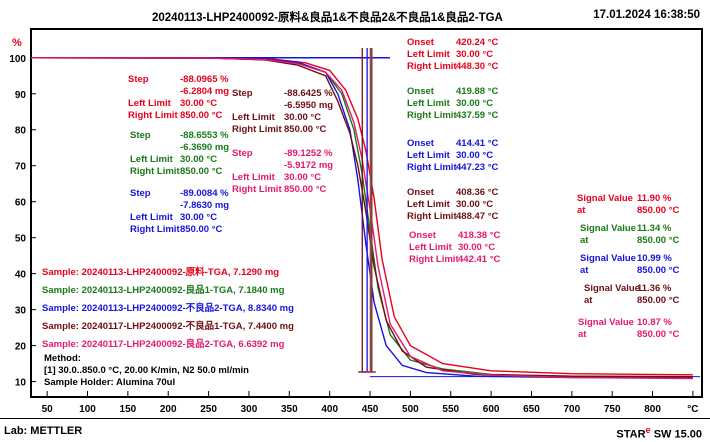 The image size is (710, 442). Describe the element at coordinates (581, 210) in the screenshot. I see `signal-red-label: at` at that location.